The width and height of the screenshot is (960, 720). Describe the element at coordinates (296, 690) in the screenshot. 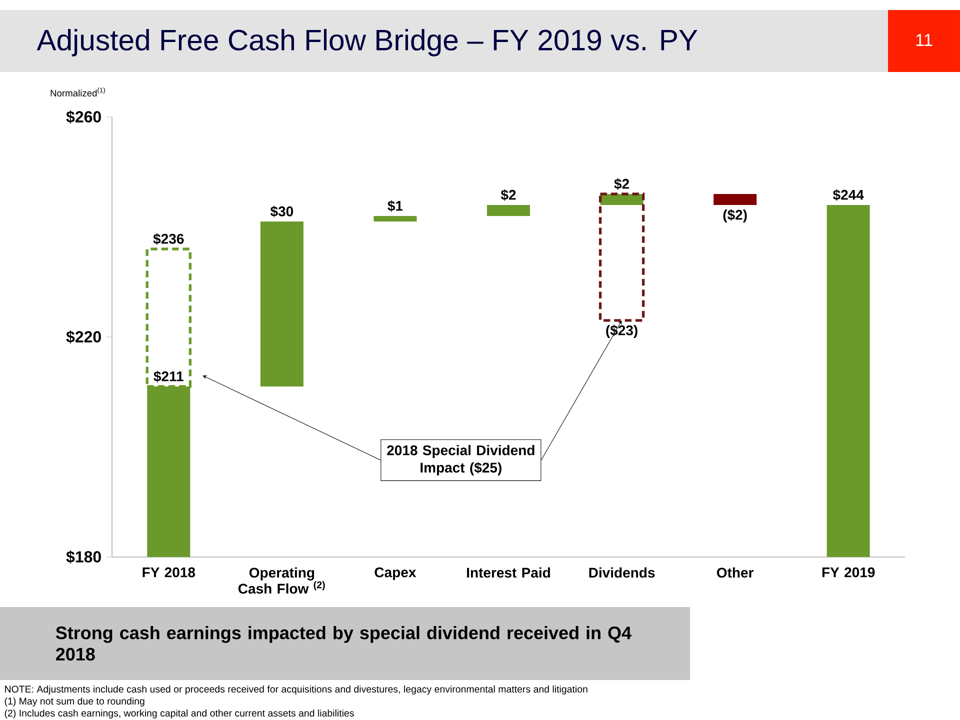

I see `text: NOTE: Adjustments include cash used or proceeds received for acquisitions and divestures, legacy environmental matters and litigation` at that location.